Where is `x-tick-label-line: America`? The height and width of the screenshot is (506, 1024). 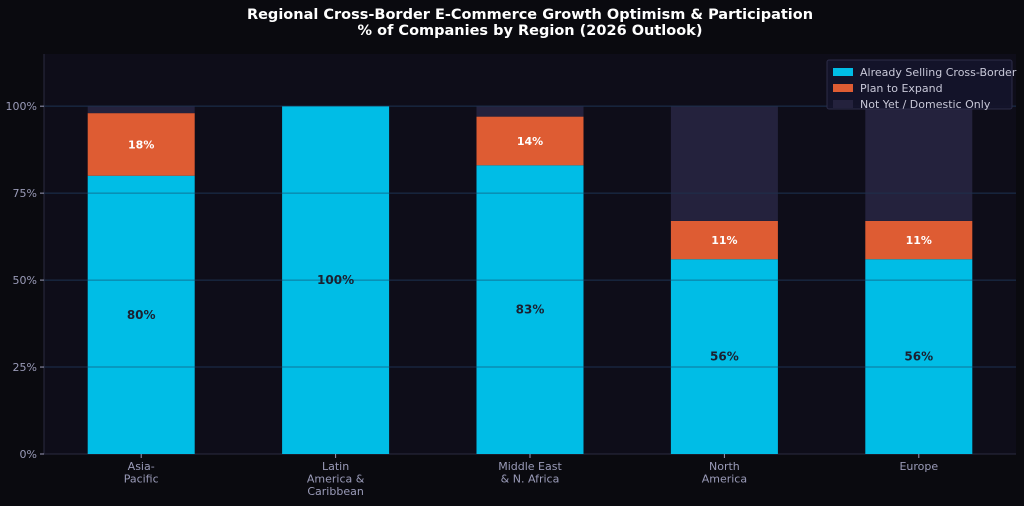
x-tick-label-line: America is located at coordinates (724, 479).